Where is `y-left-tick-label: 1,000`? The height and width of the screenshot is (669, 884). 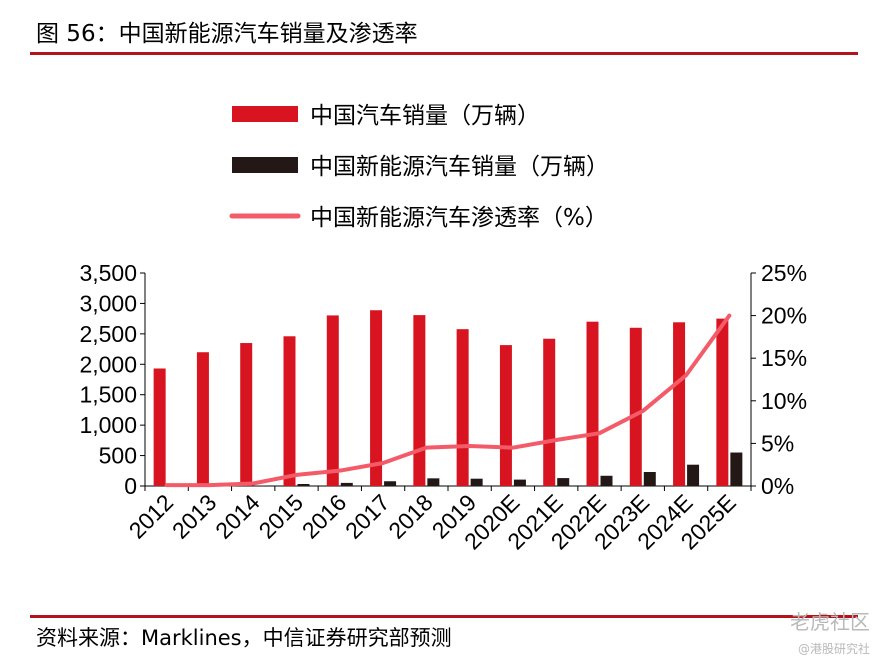
y-left-tick-label: 1,000 is located at coordinates (108, 425).